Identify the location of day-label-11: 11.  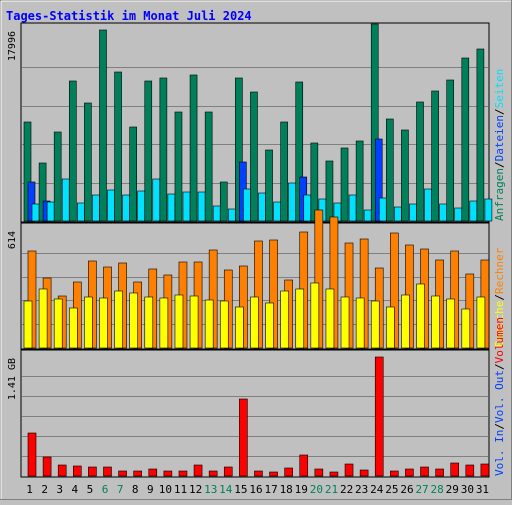
(180, 489).